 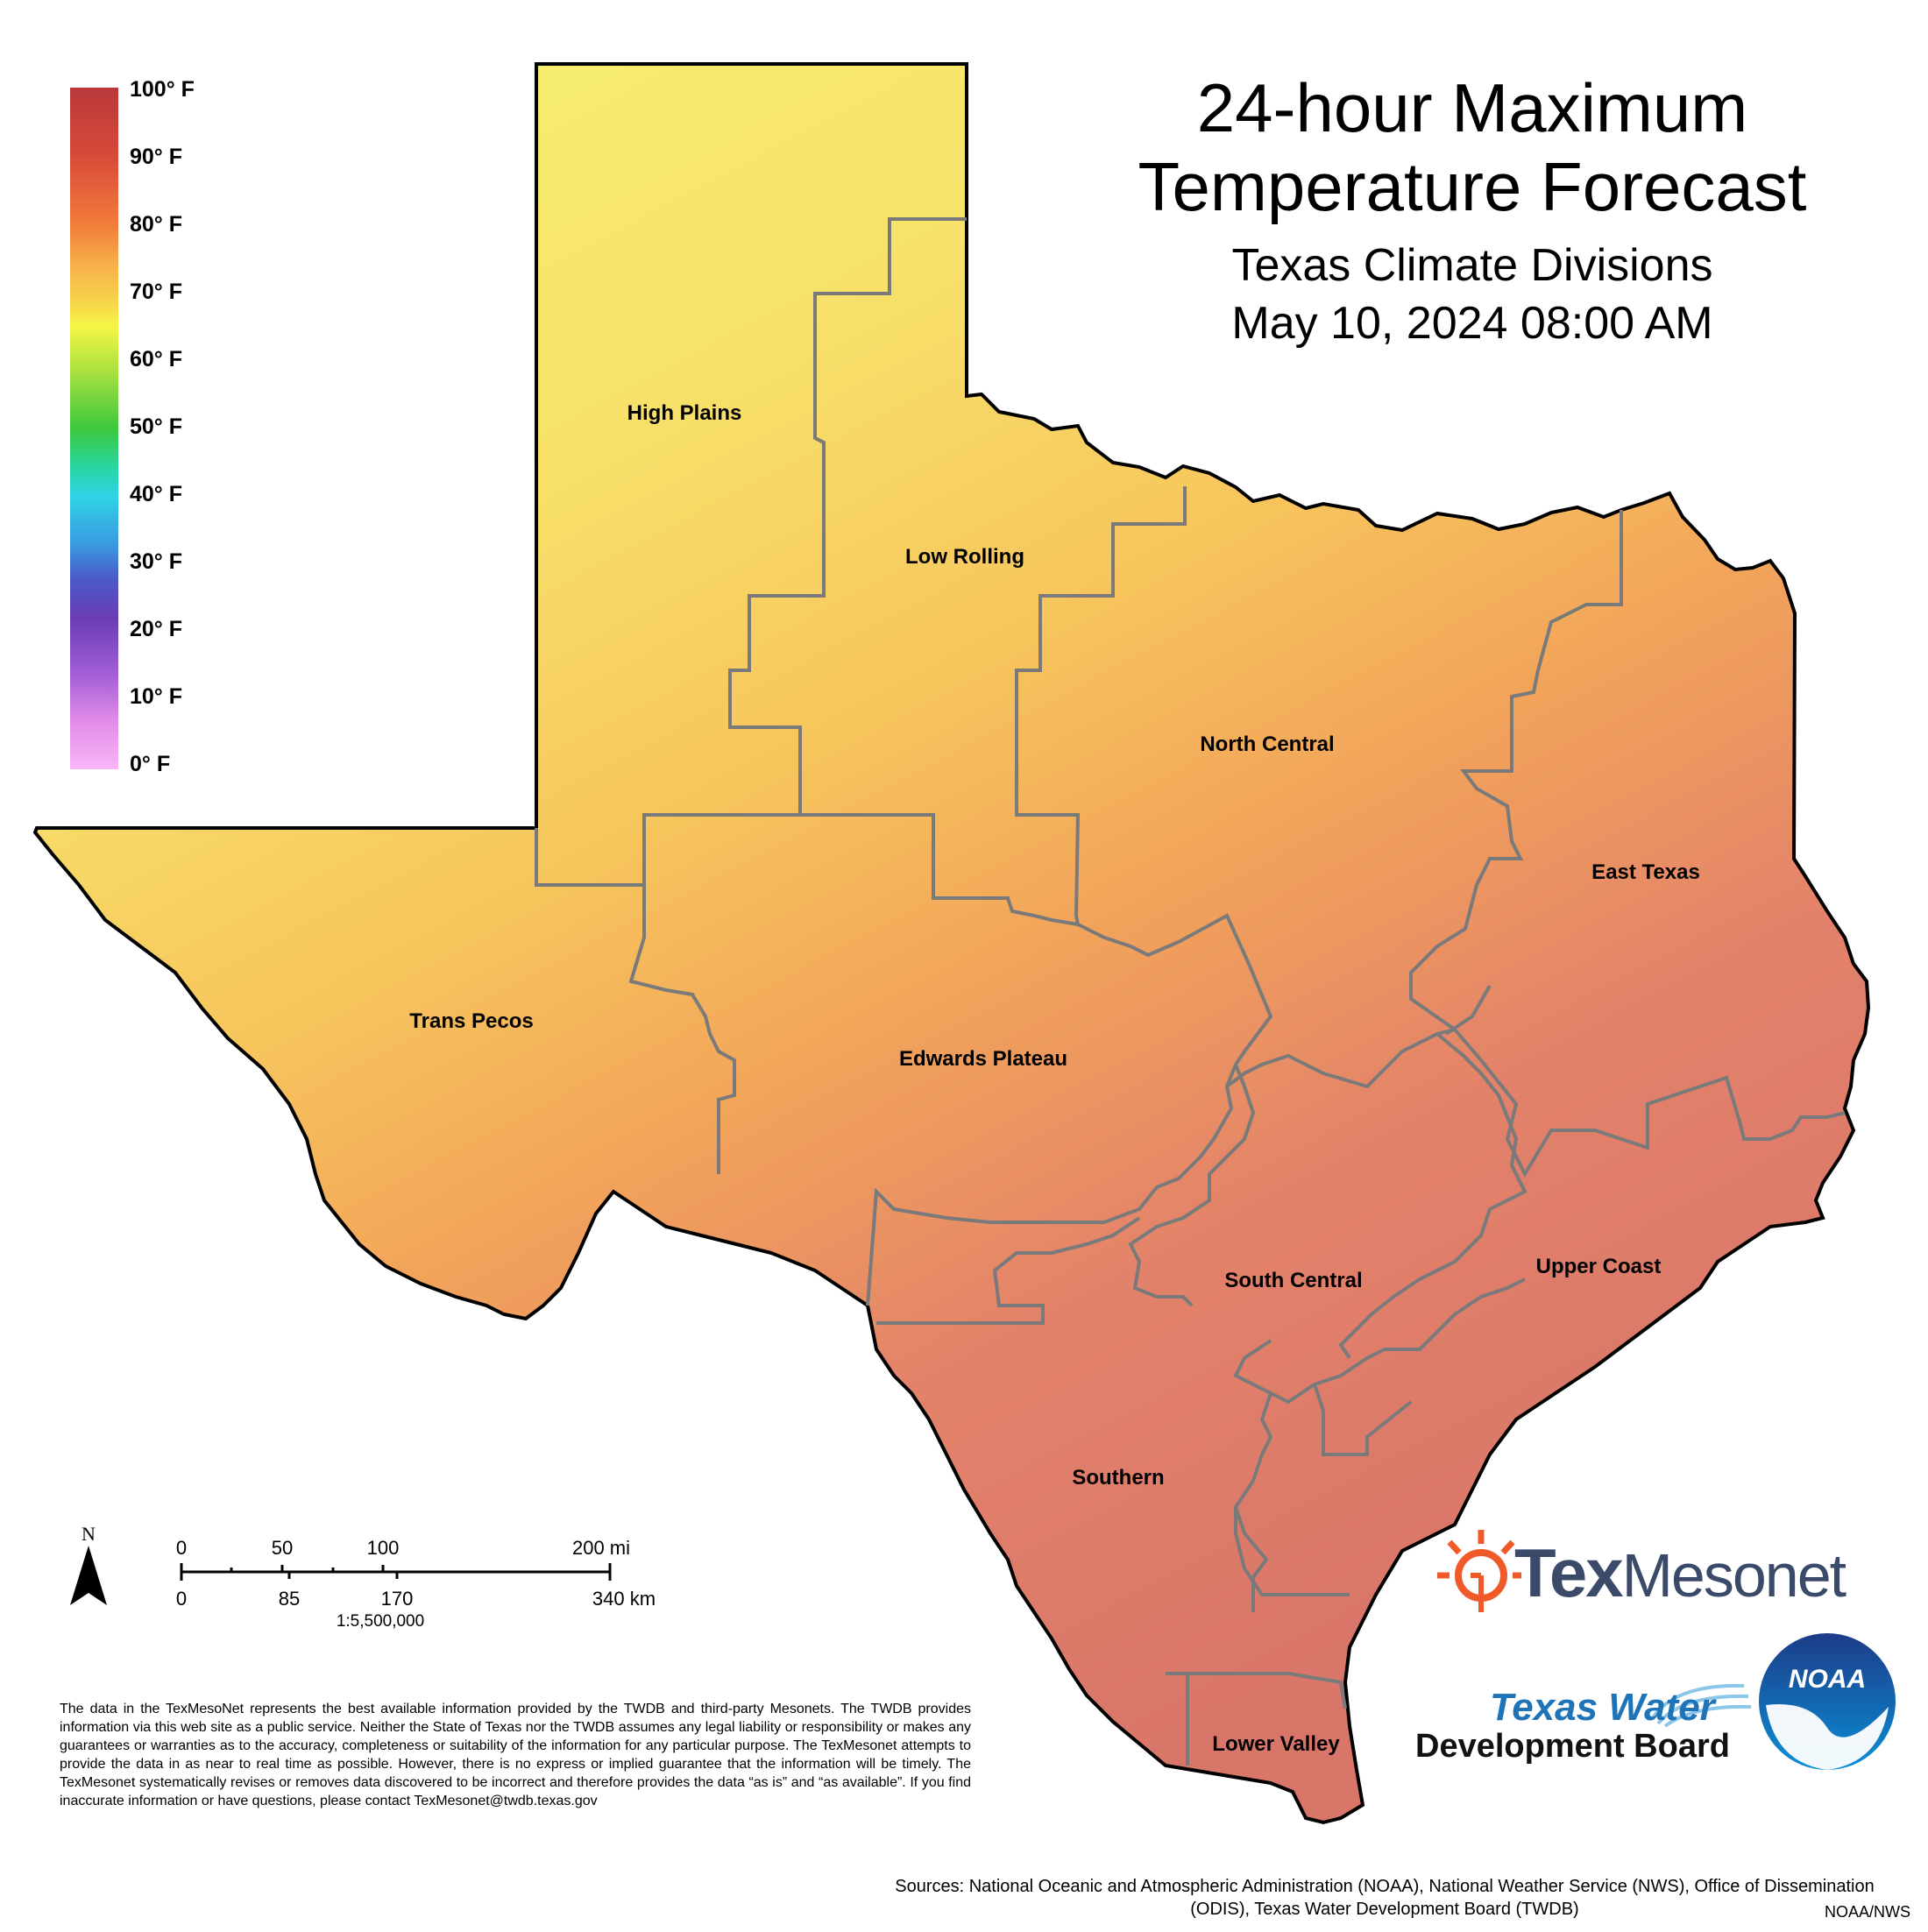 I want to click on noaa-logo: NOAA, so click(x=1827, y=1701).